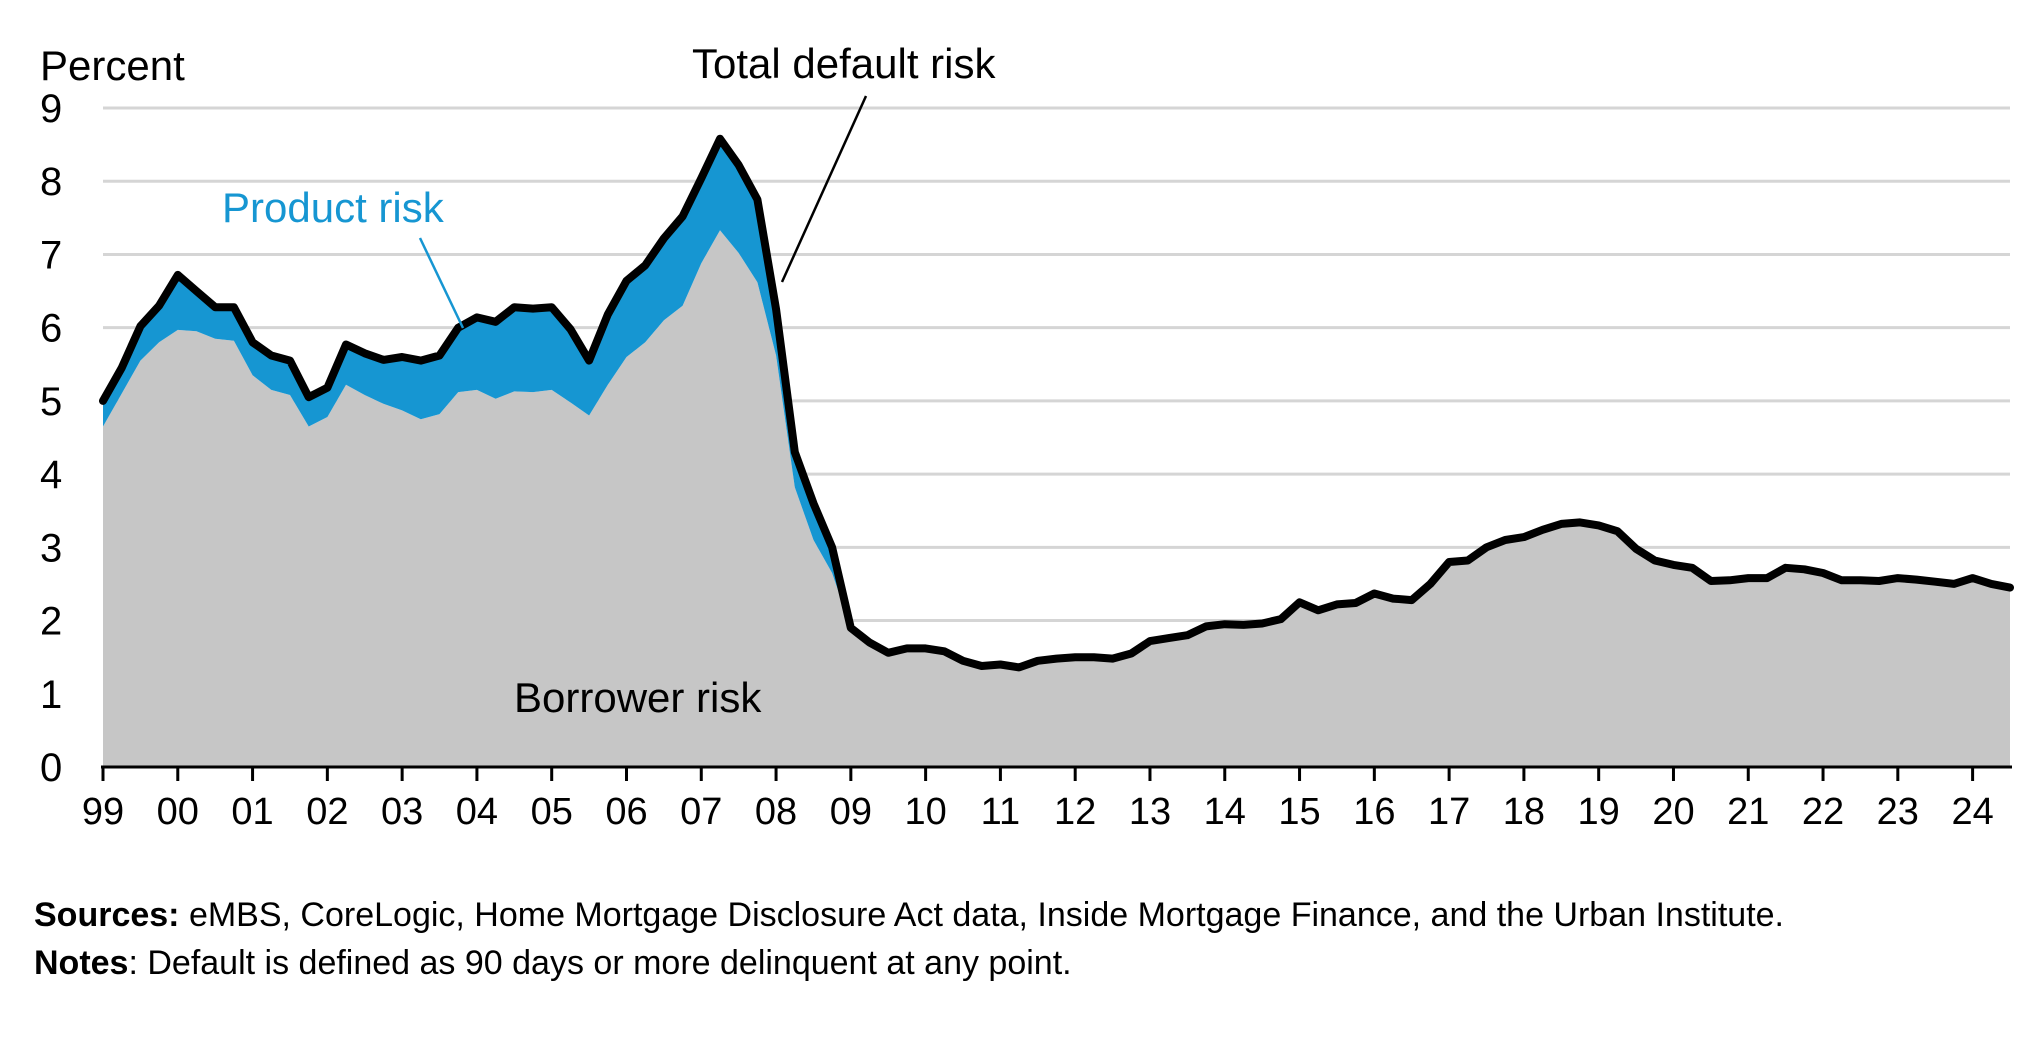 This screenshot has height=1040, width=2035. What do you see at coordinates (1449, 812) in the screenshot?
I see `x-tick-label: 17` at bounding box center [1449, 812].